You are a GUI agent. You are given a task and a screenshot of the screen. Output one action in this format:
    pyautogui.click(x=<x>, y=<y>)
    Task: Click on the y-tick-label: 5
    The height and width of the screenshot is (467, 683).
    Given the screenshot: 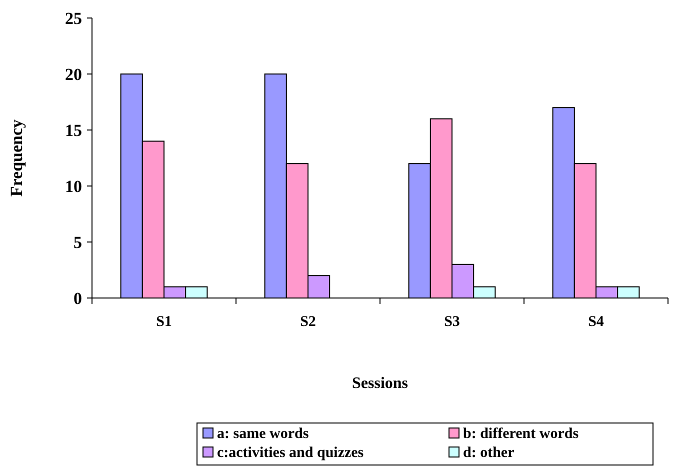 What is the action you would take?
    pyautogui.click(x=78, y=242)
    